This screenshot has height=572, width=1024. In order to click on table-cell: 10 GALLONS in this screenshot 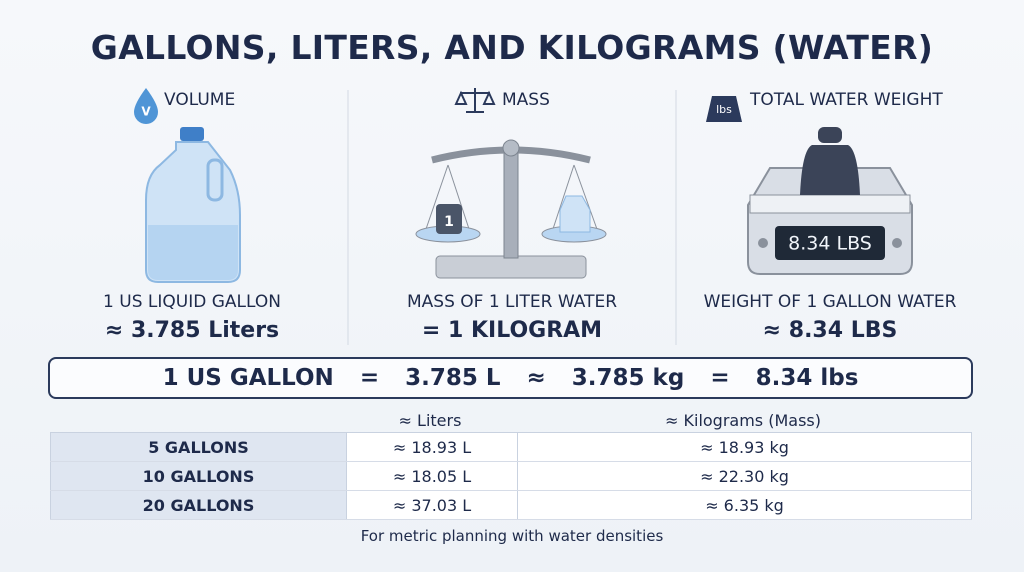, I will do `click(198, 476)`.